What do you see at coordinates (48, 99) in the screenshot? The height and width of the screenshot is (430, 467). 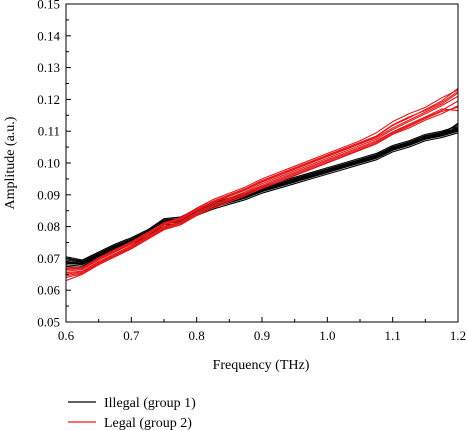 I see `y-tick-label: 0.12` at bounding box center [48, 99].